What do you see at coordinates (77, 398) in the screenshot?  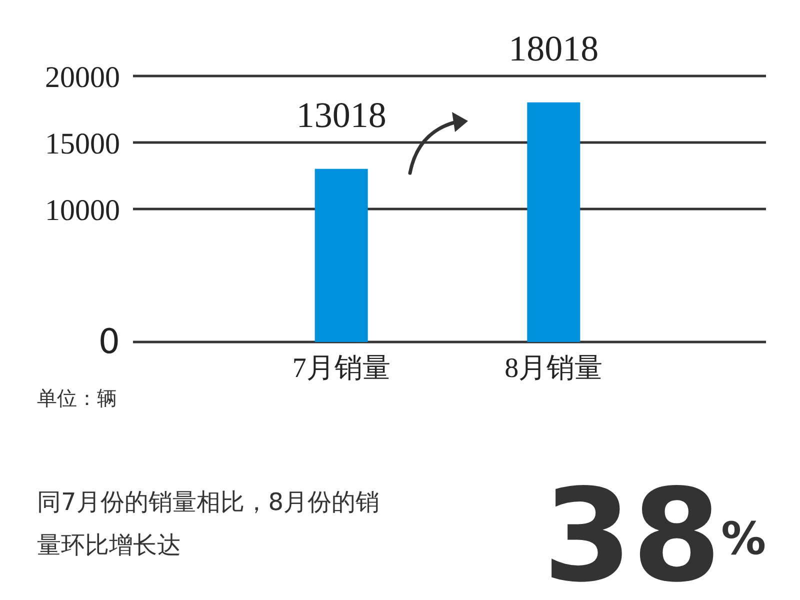 I see `text: 单位：辆` at bounding box center [77, 398].